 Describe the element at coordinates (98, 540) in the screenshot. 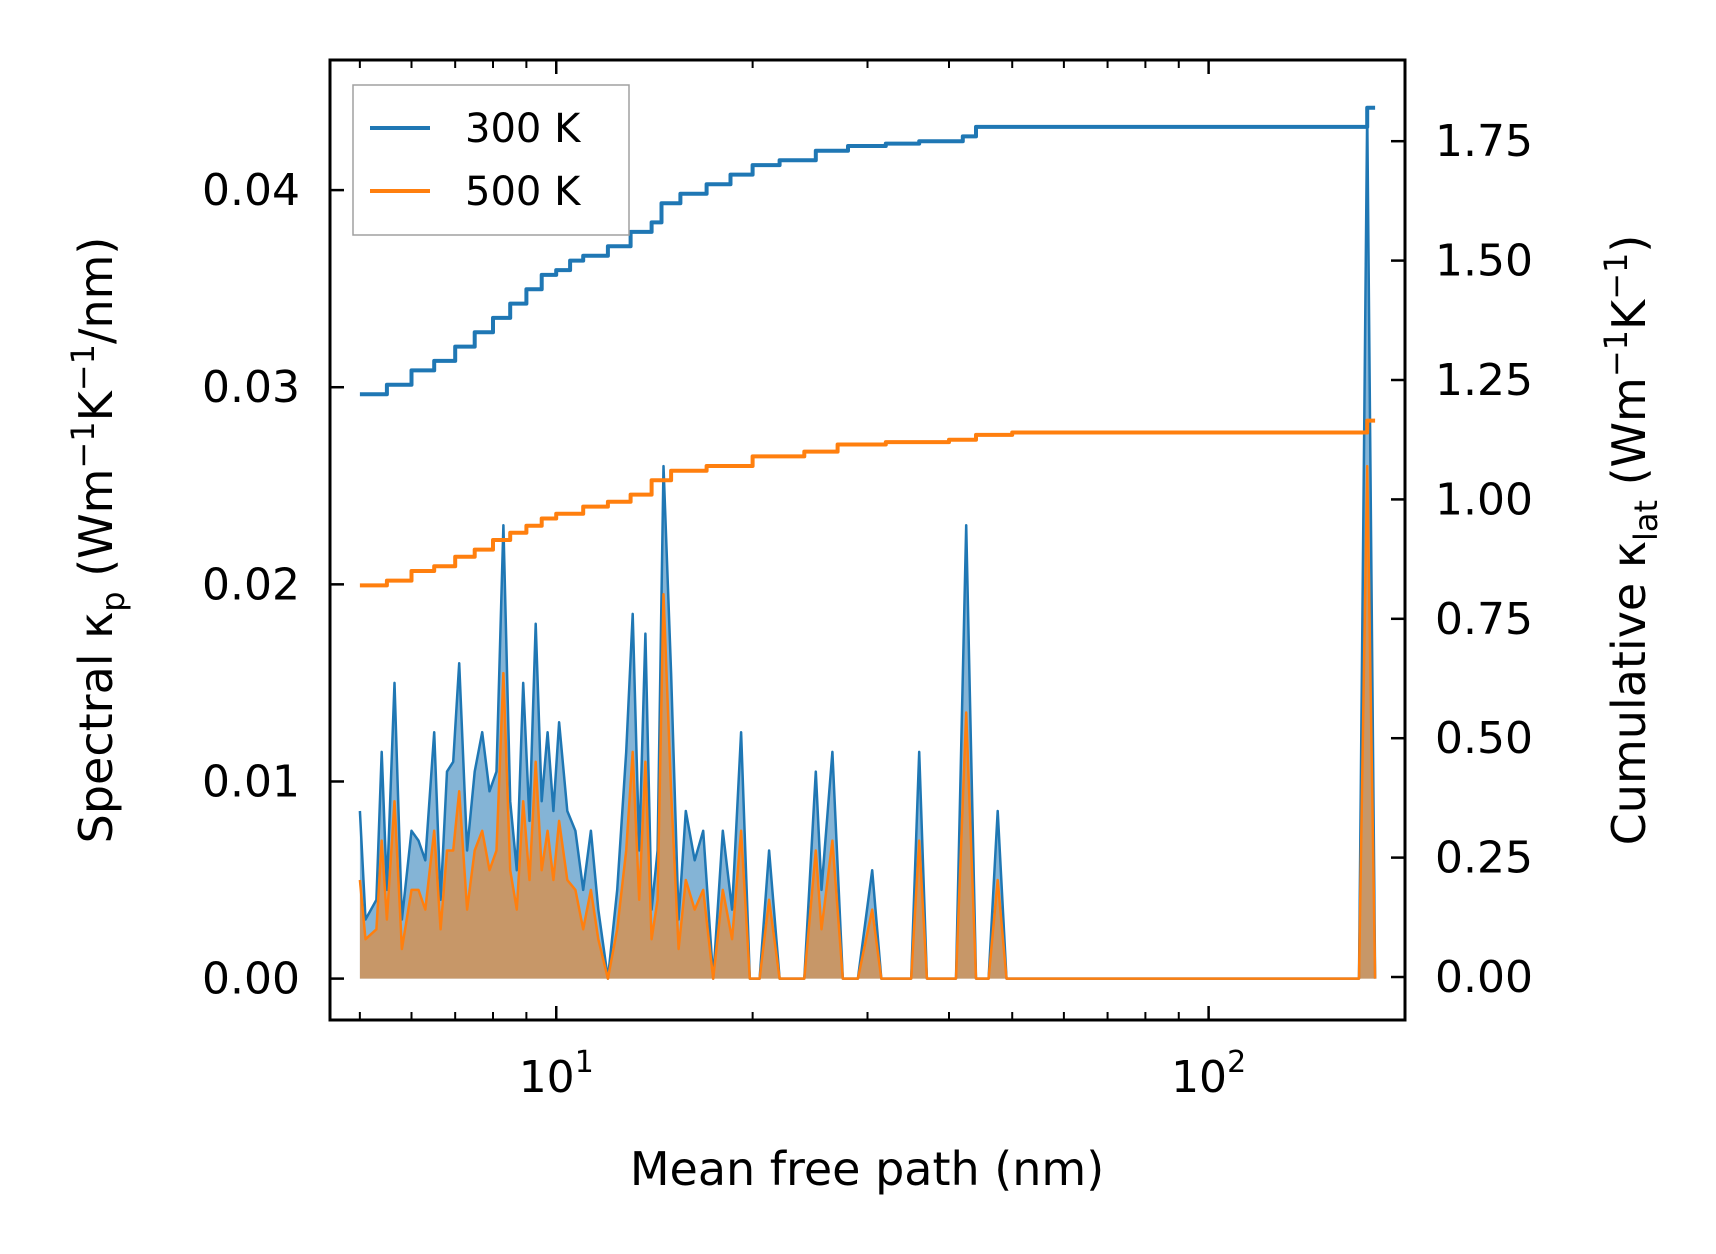

I see `y-left-axis-label: Spectral κp (Wm−1K−1/nm)` at that location.